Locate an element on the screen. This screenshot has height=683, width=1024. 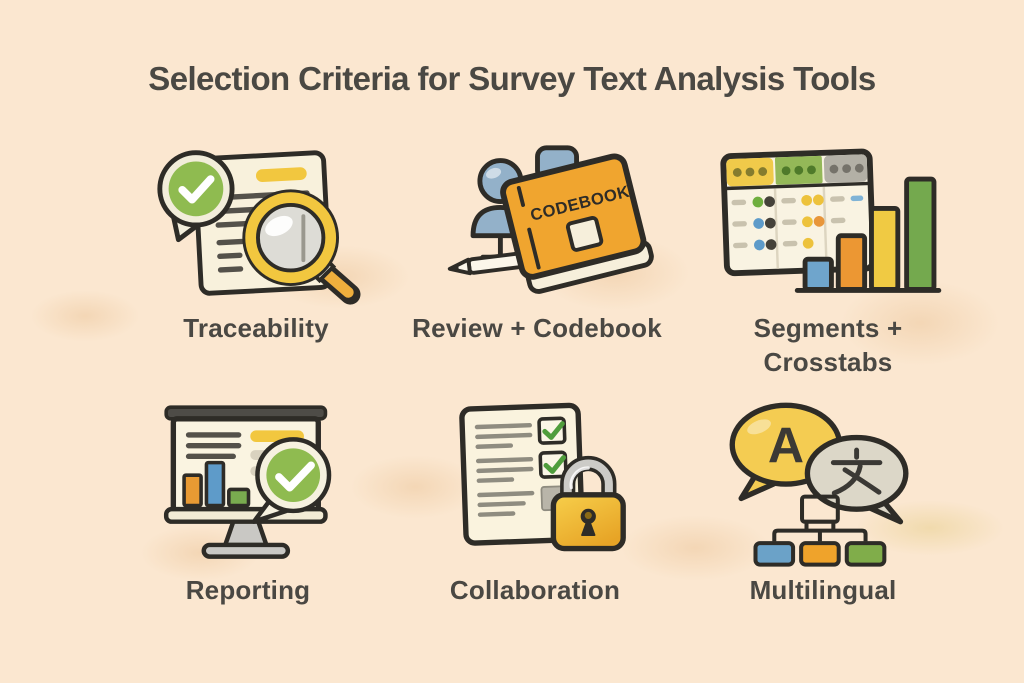
crosstab-table is located at coordinates (797, 212).